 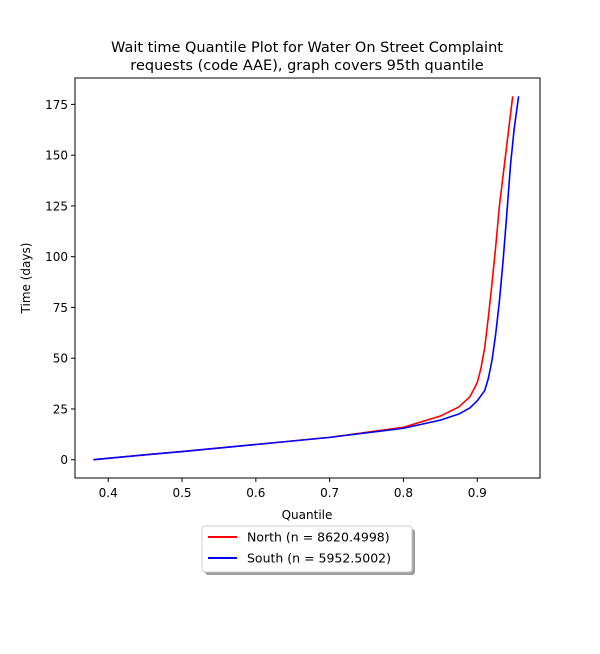 I want to click on y-axis-label: Time (days), so click(x=26, y=279).